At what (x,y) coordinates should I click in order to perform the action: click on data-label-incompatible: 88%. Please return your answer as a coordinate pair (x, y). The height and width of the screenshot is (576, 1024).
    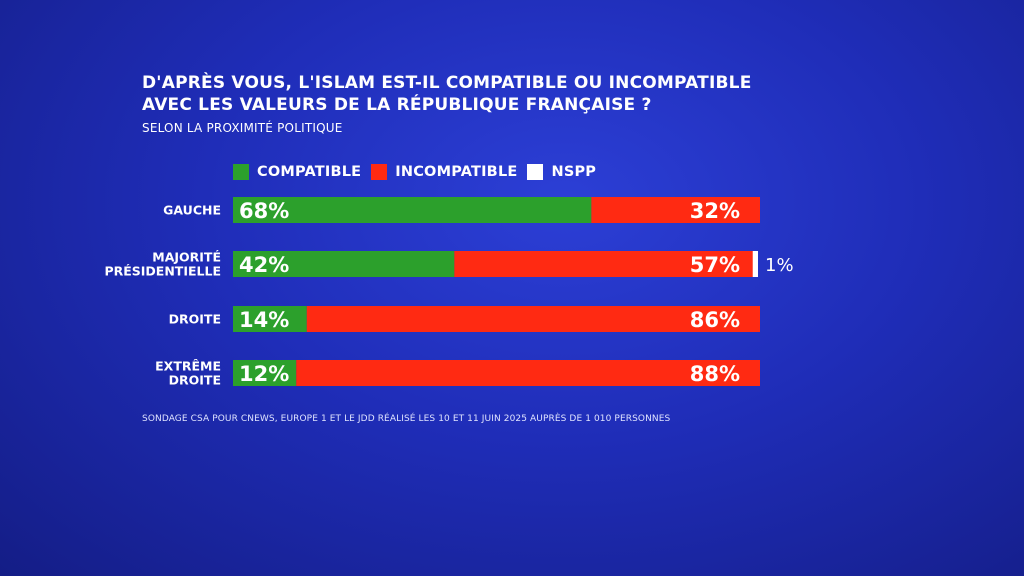
    Looking at the image, I should click on (715, 374).